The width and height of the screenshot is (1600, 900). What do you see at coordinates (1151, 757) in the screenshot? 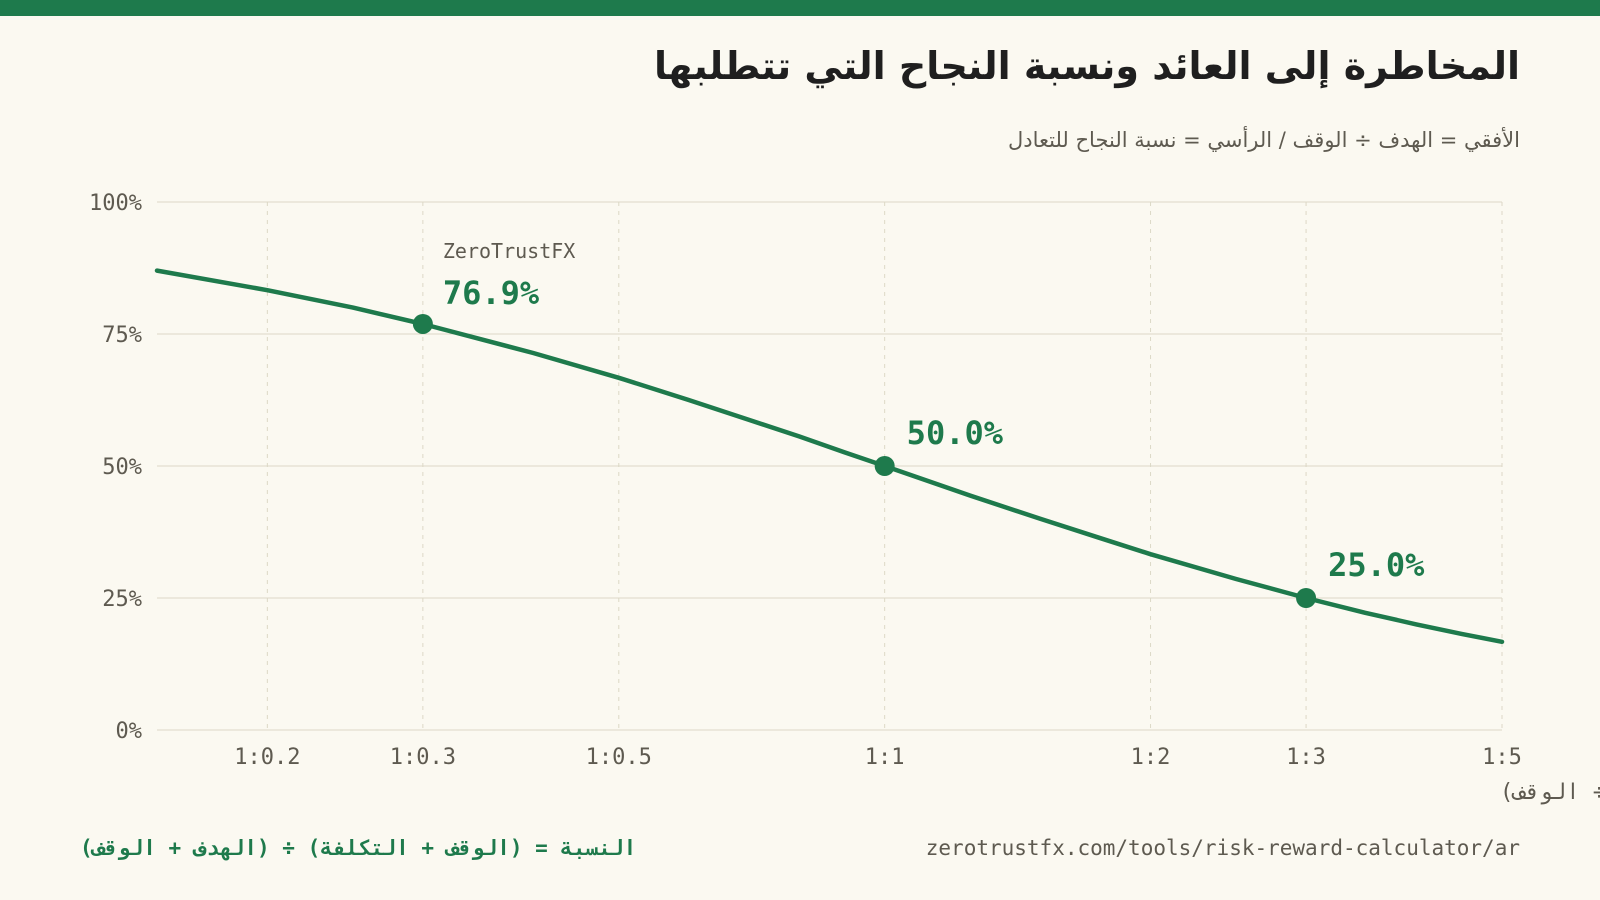
I see `x-tick-label: 1:2` at bounding box center [1151, 757].